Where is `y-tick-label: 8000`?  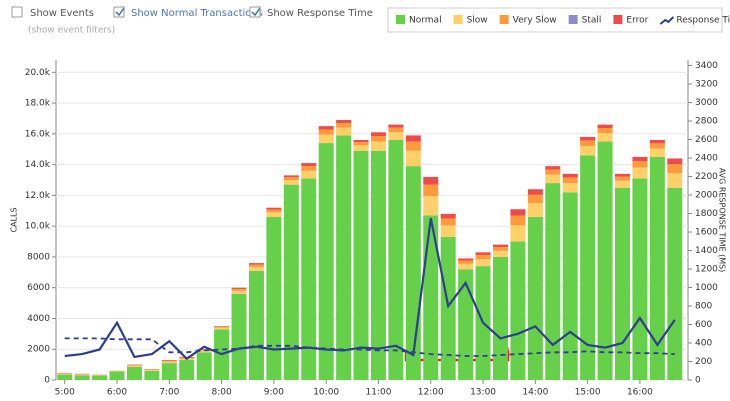
y-tick-label: 8000 is located at coordinates (38, 257).